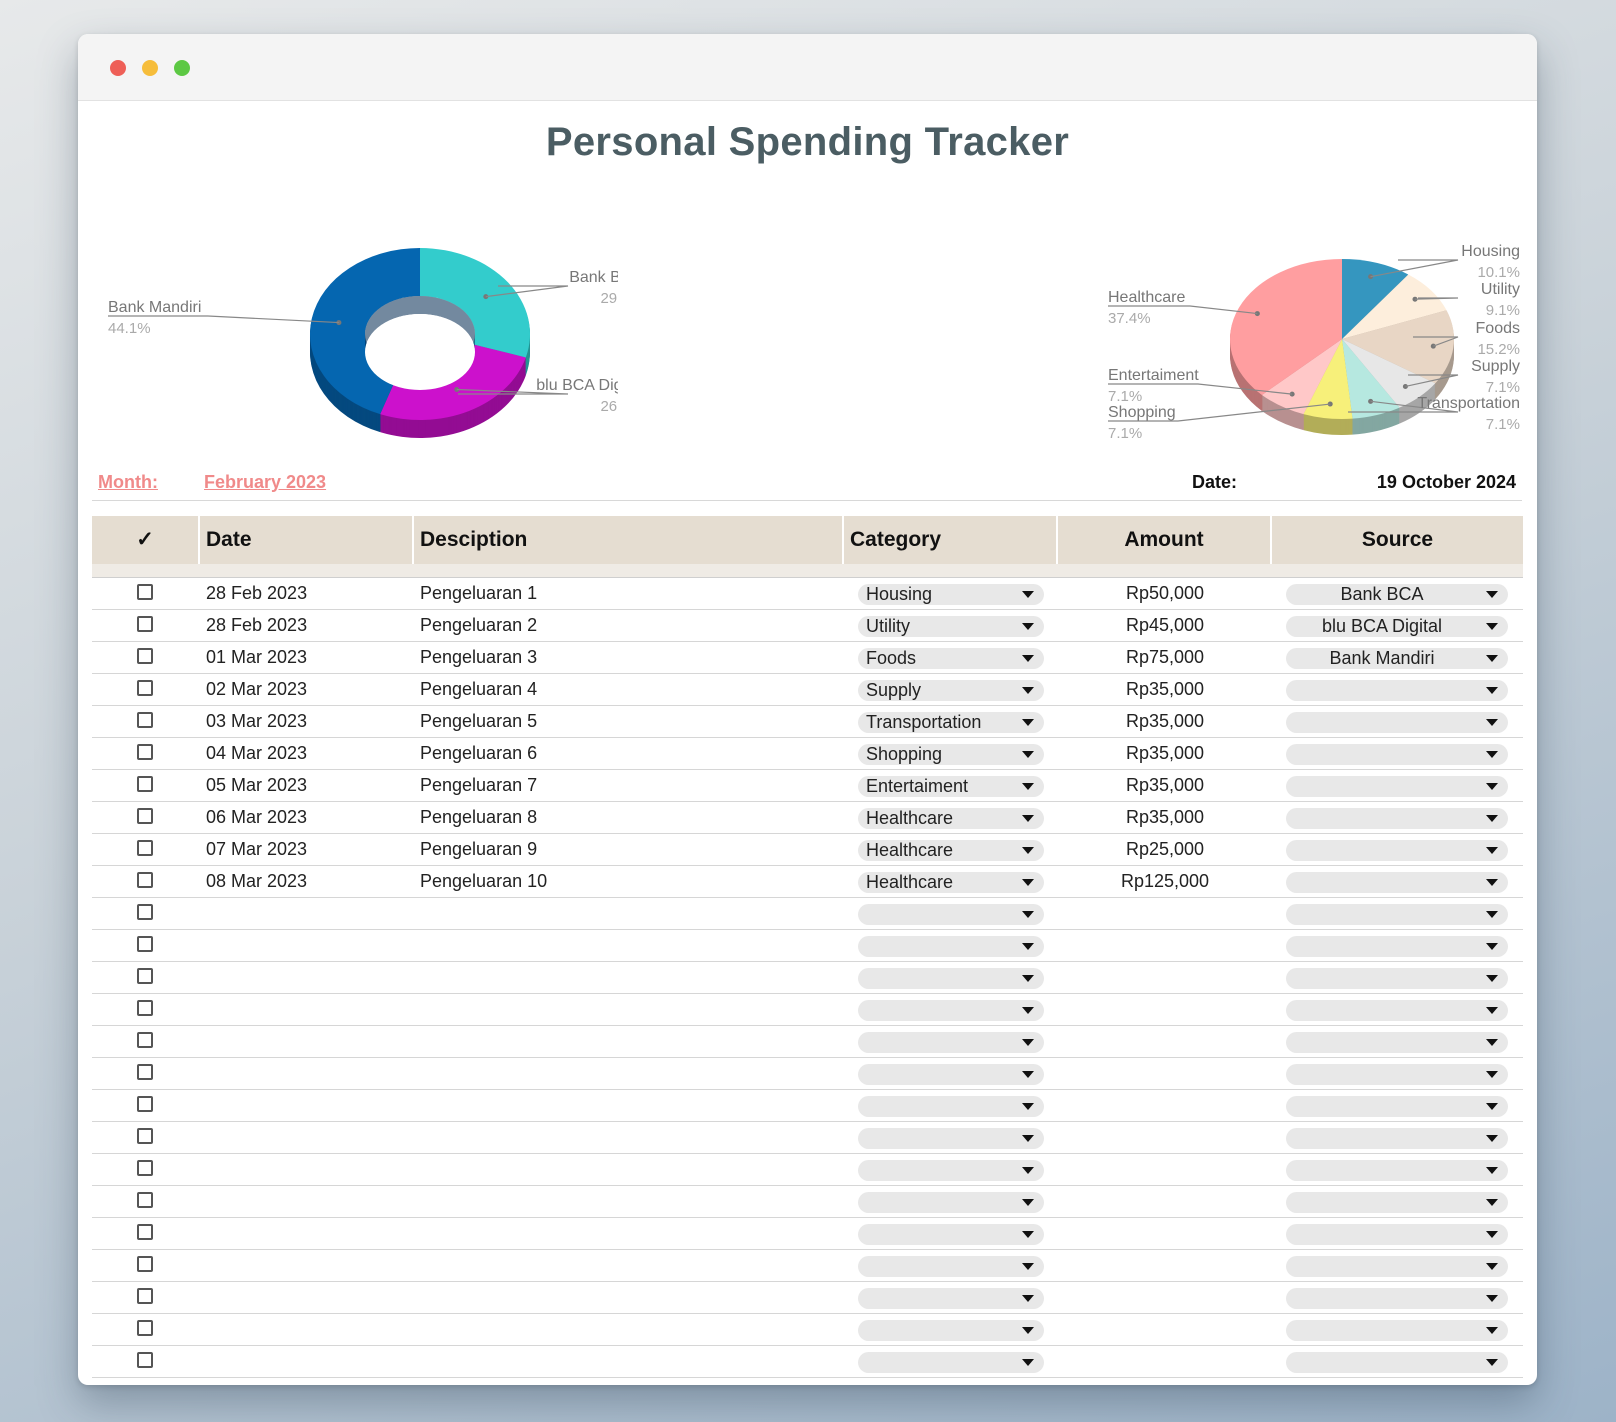  I want to click on row-date: 01 Mar 2023, so click(257, 657).